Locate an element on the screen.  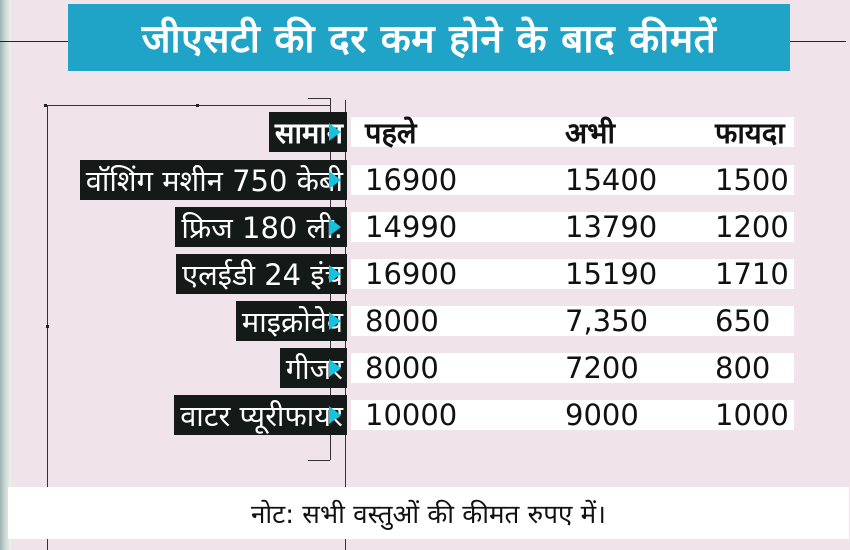
left-edge-strip is located at coordinates (5, 275).